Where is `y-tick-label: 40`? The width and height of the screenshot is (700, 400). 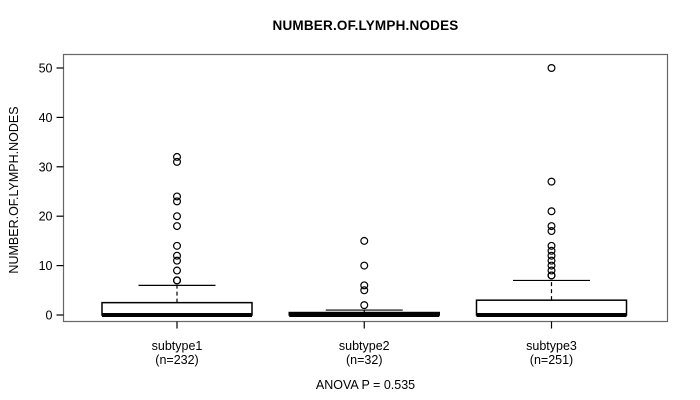 y-tick-label: 40 is located at coordinates (46, 118).